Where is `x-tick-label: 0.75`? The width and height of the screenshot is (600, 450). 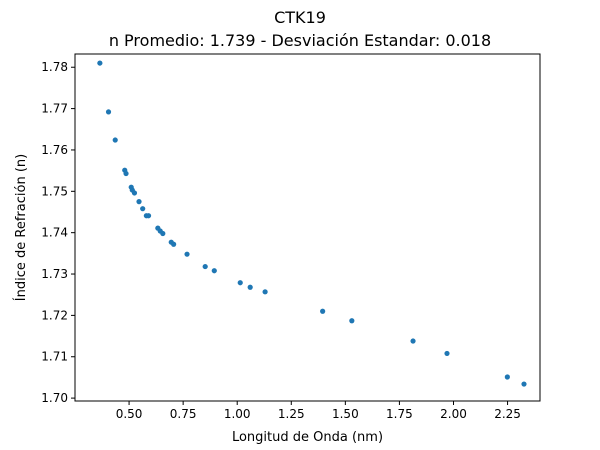
x-tick-label: 0.75 is located at coordinates (183, 414).